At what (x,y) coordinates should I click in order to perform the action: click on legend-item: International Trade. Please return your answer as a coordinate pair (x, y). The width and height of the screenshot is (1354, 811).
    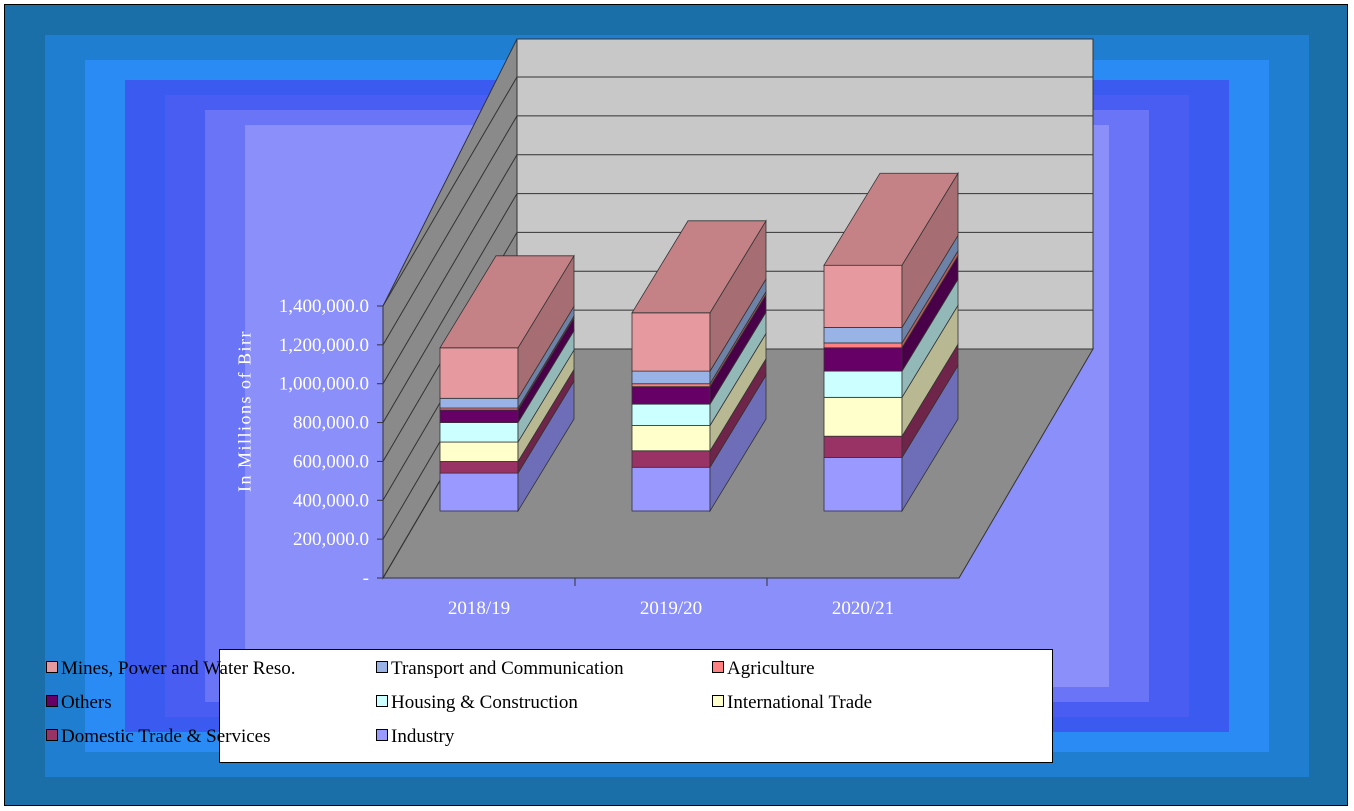
    Looking at the image, I should click on (792, 703).